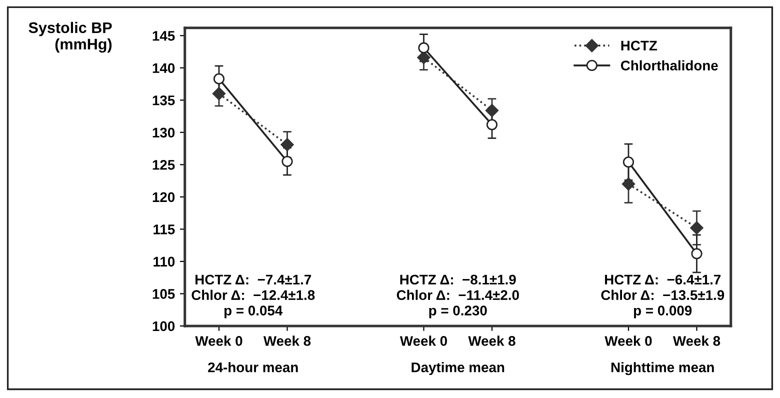  I want to click on text: 24-hour mean, so click(253, 367).